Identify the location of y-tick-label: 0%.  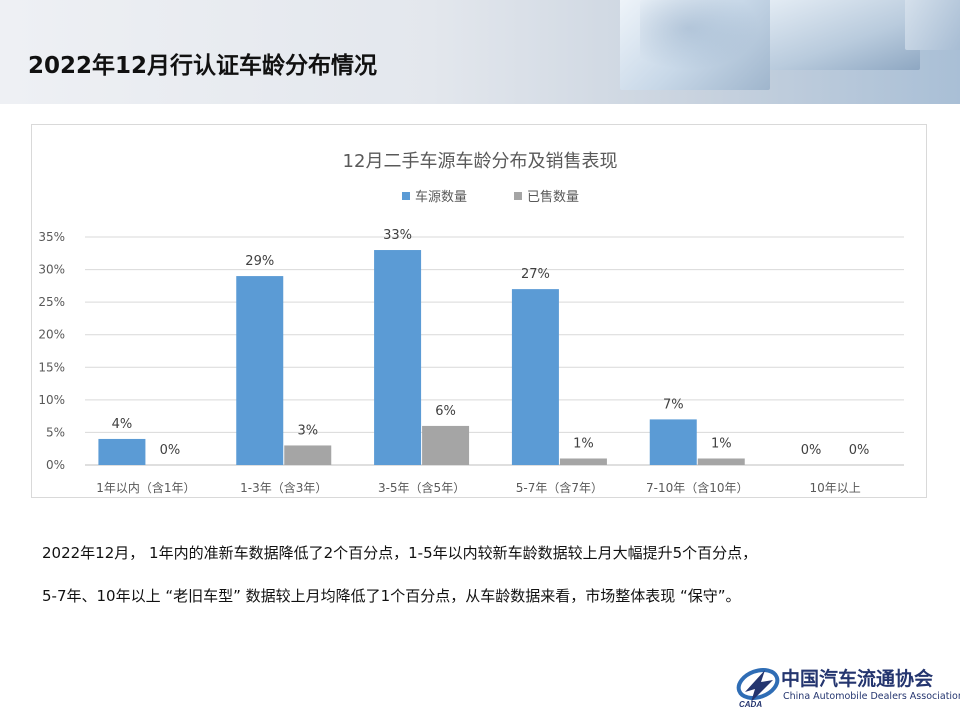
(55, 465).